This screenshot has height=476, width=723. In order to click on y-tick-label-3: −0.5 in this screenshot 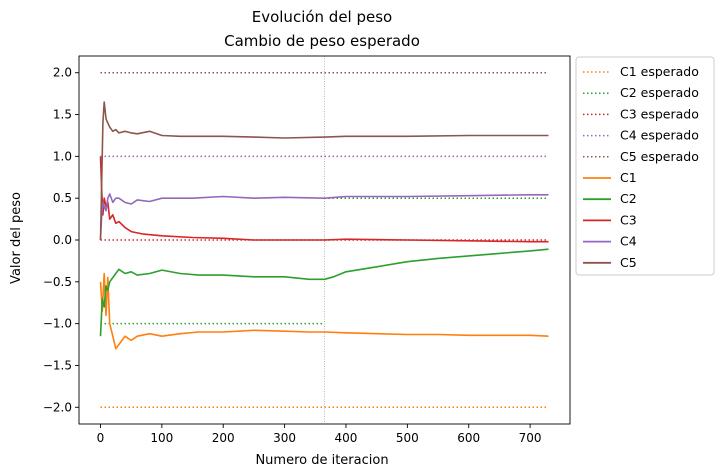, I will do `click(57, 282)`.